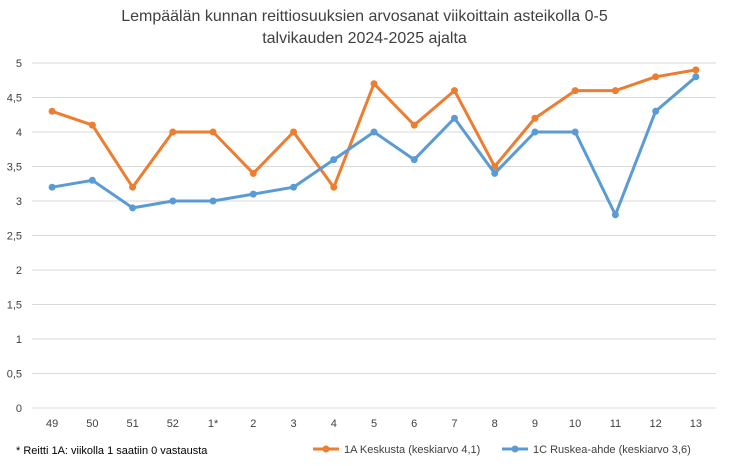  Describe the element at coordinates (14, 168) in the screenshot. I see `y-tick-label: 3,5` at that location.